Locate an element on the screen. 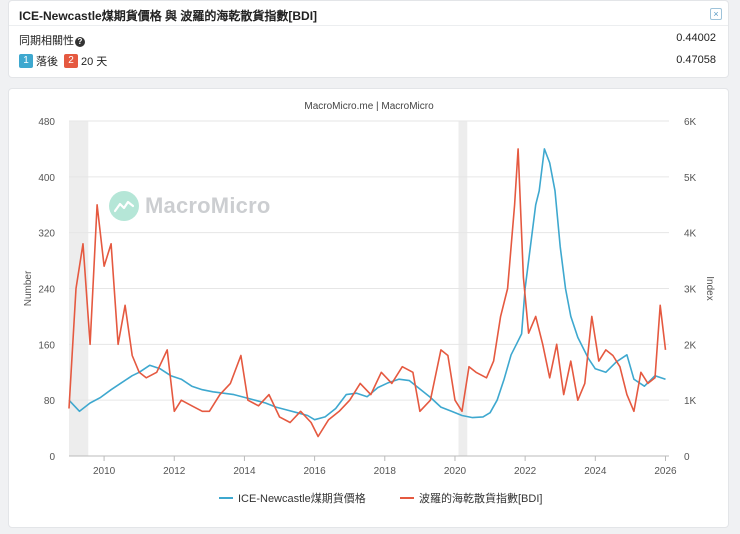 This screenshot has width=740, height=534. x-tick-label: 2022 is located at coordinates (525, 471).